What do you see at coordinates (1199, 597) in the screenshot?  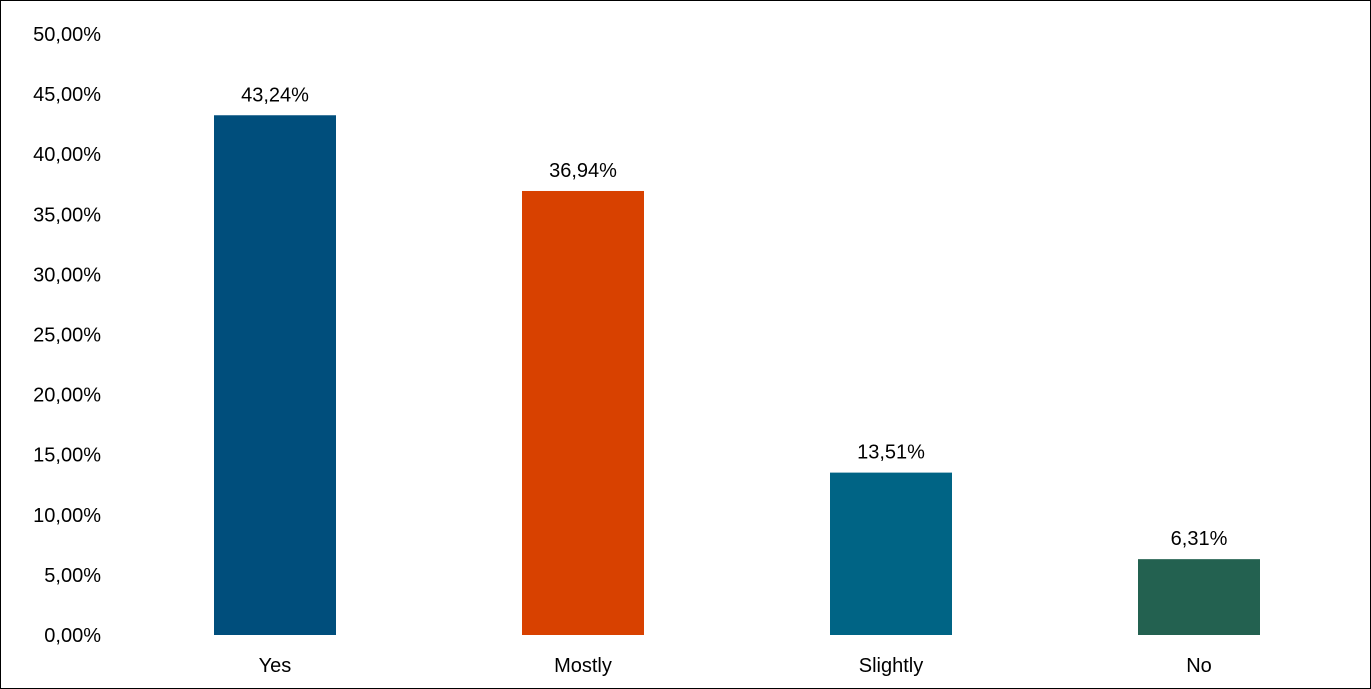 I see `bar-no` at bounding box center [1199, 597].